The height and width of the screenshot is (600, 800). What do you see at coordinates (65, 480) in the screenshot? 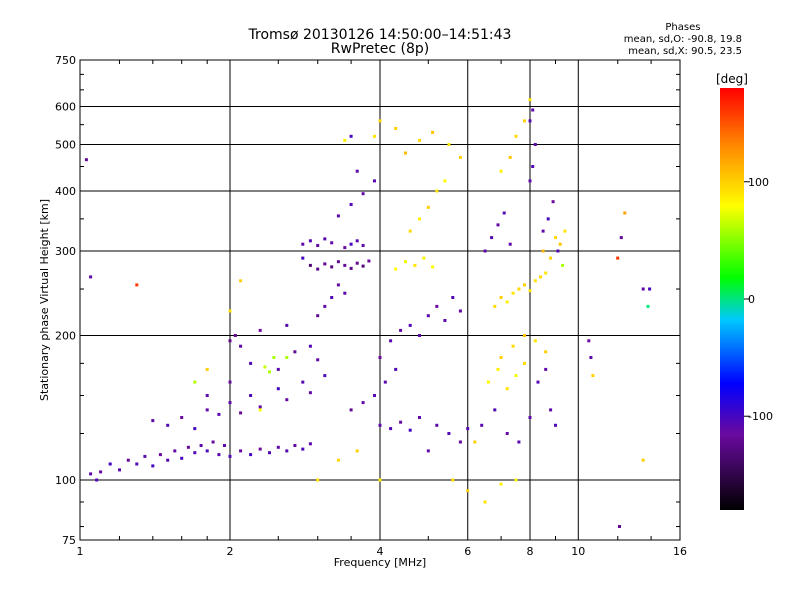
I see `y-tick-label: 100` at bounding box center [65, 480].